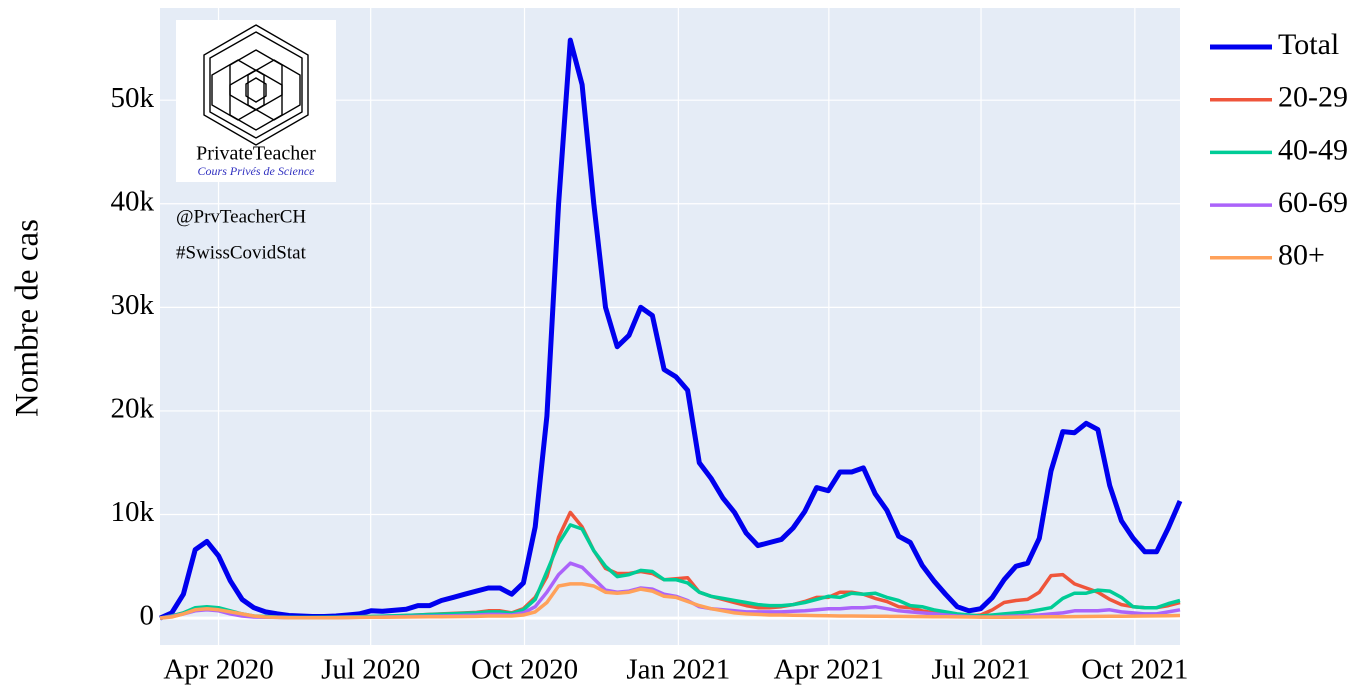  What do you see at coordinates (218, 670) in the screenshot?
I see `x-tick-label: Apr 2020` at bounding box center [218, 670].